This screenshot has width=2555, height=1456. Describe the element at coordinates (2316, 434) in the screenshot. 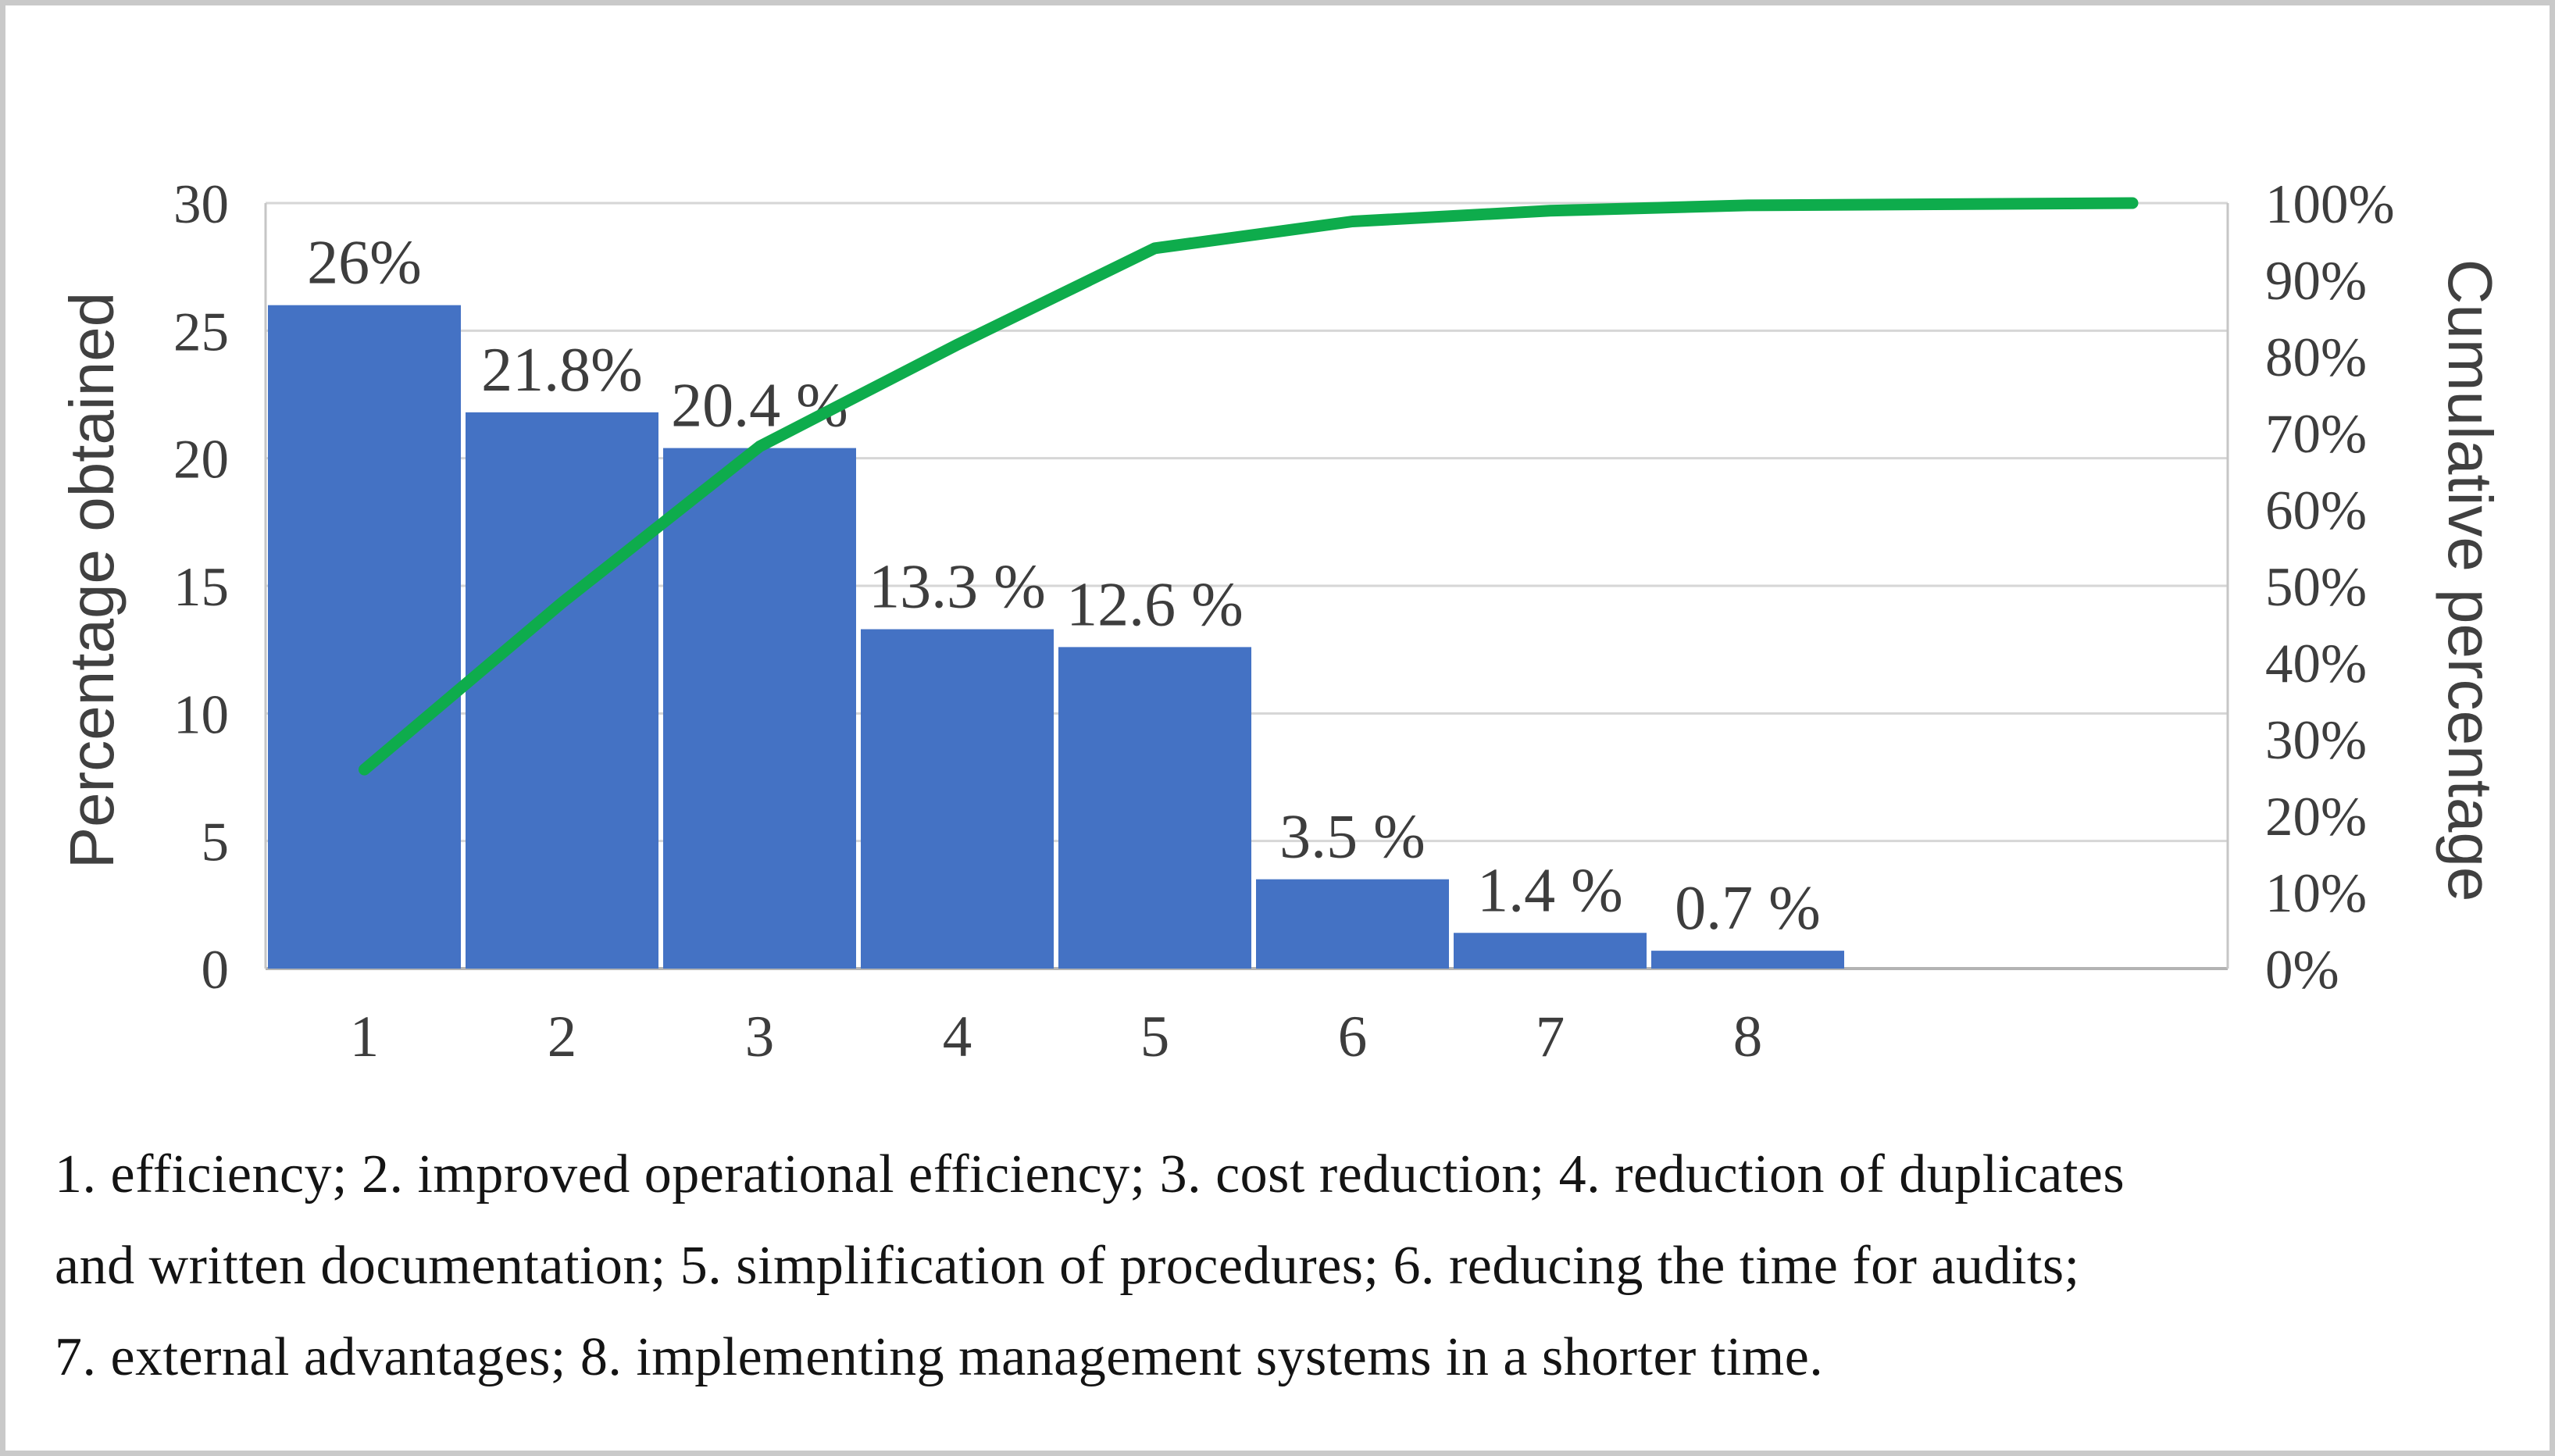

I see `y-tick-label-right: 70%` at that location.